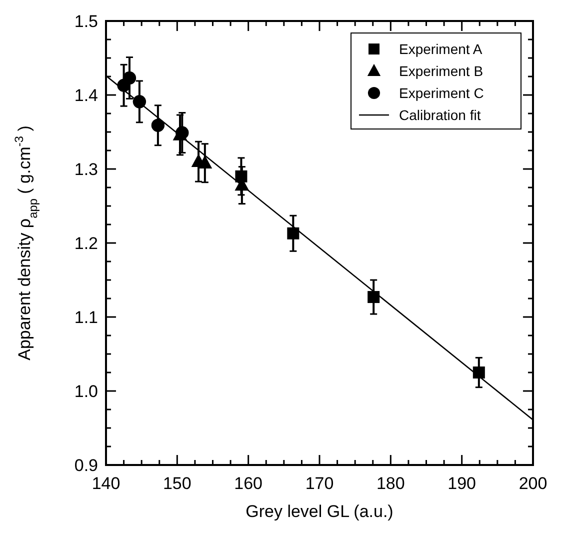 This screenshot has width=563, height=537. I want to click on legend-label: Calibration fit, so click(440, 115).